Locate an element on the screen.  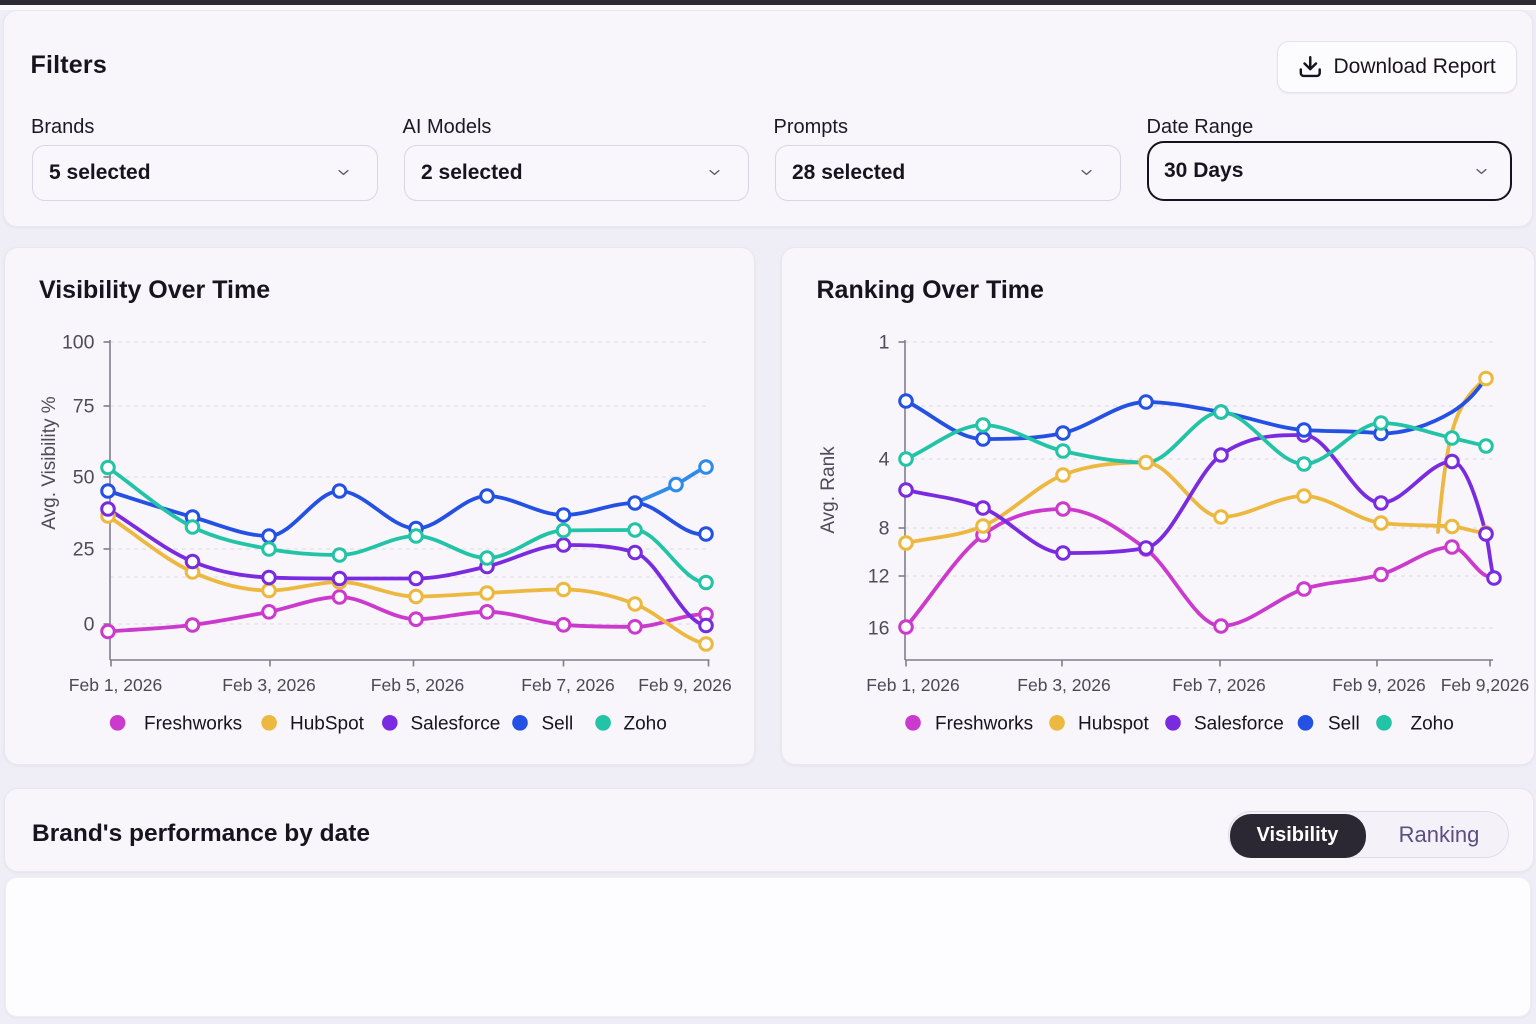
svg-text: 12 is located at coordinates (879, 577).